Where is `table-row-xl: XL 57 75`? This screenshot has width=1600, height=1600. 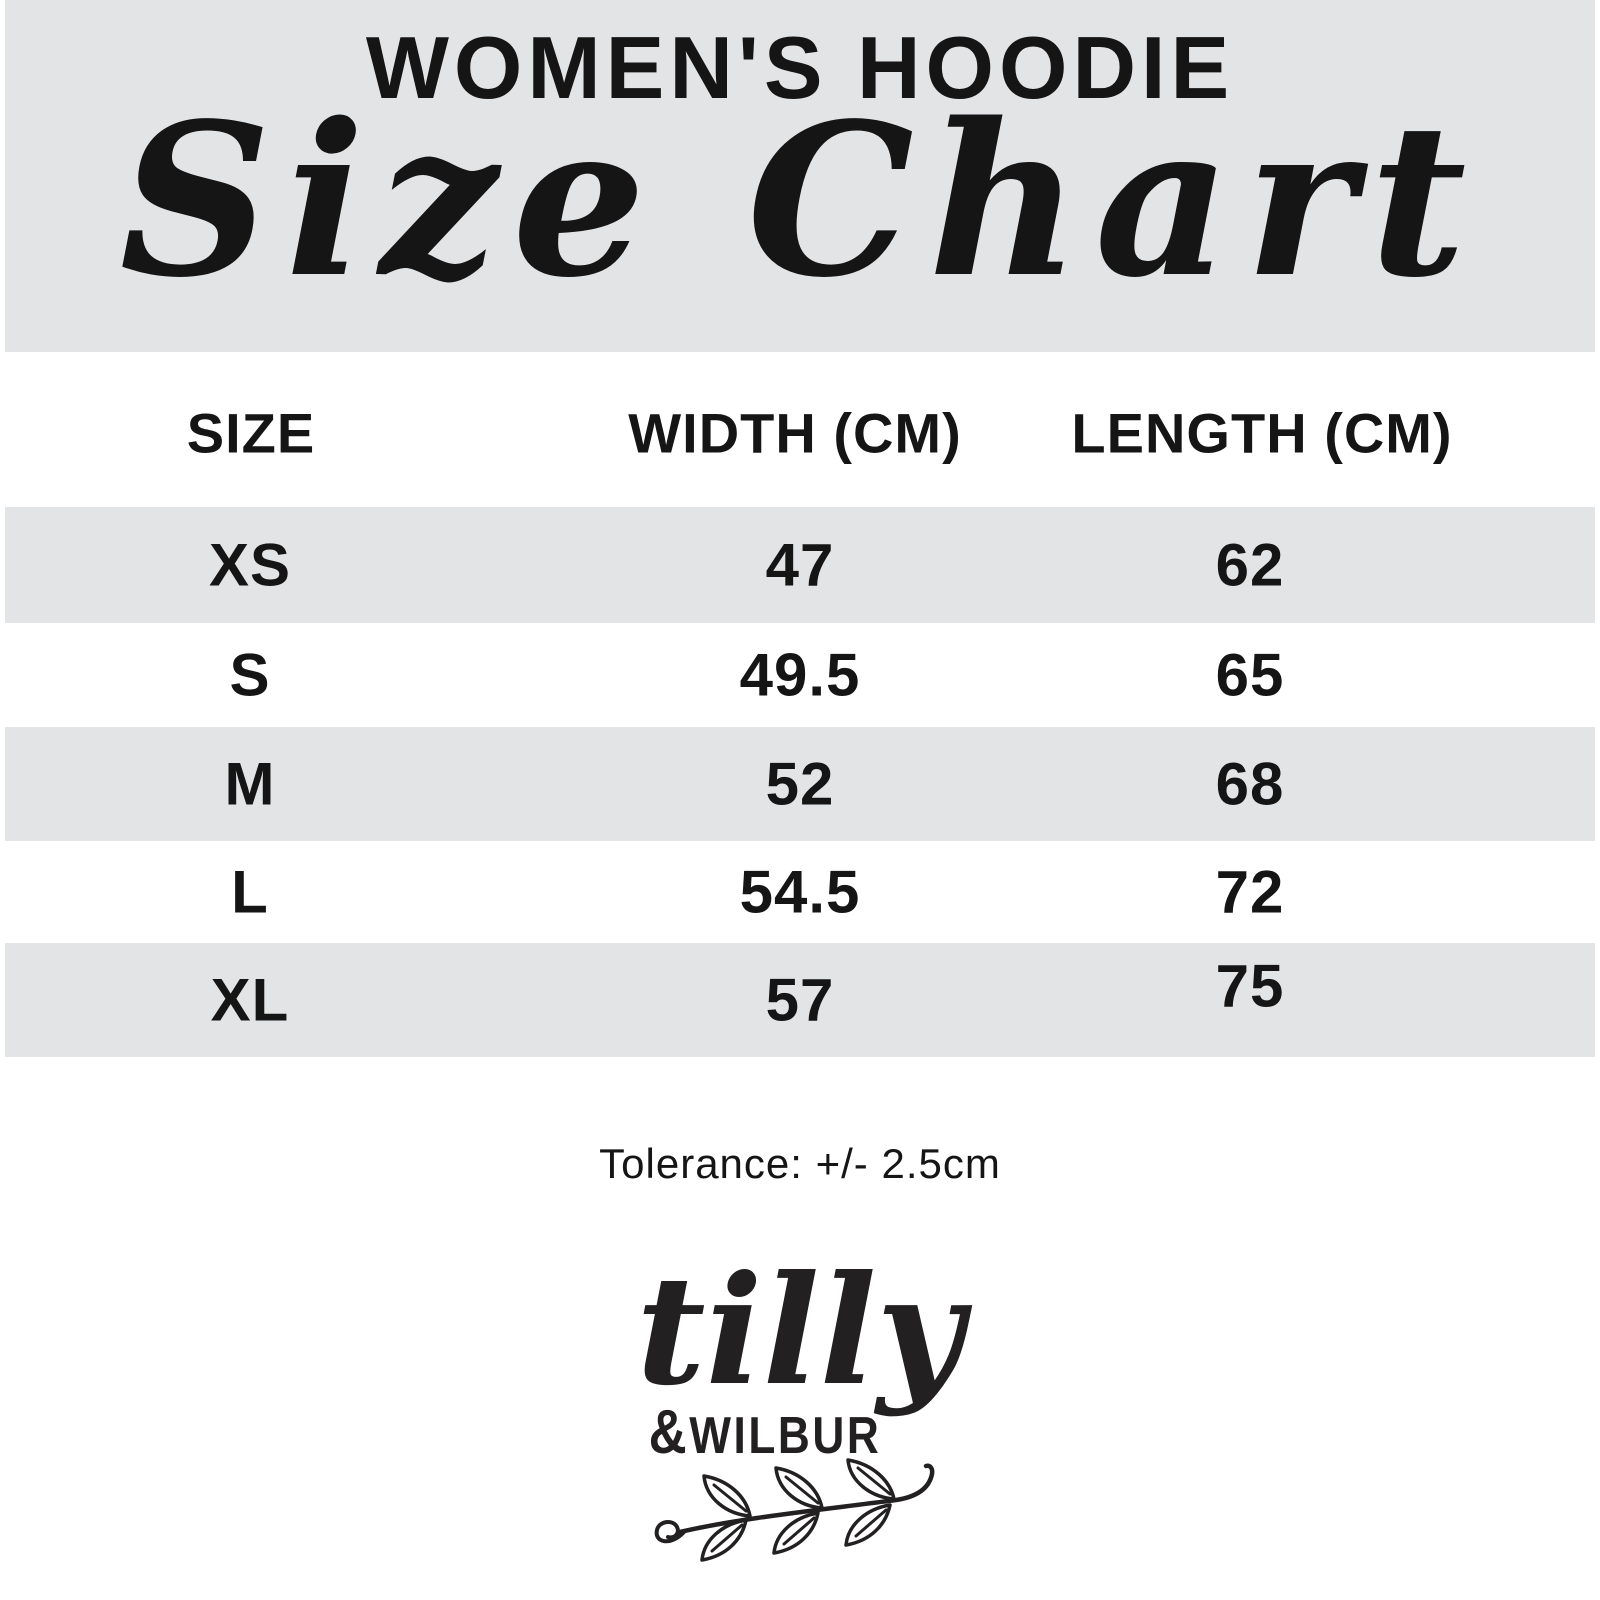 table-row-xl: XL 57 75 is located at coordinates (800, 1000).